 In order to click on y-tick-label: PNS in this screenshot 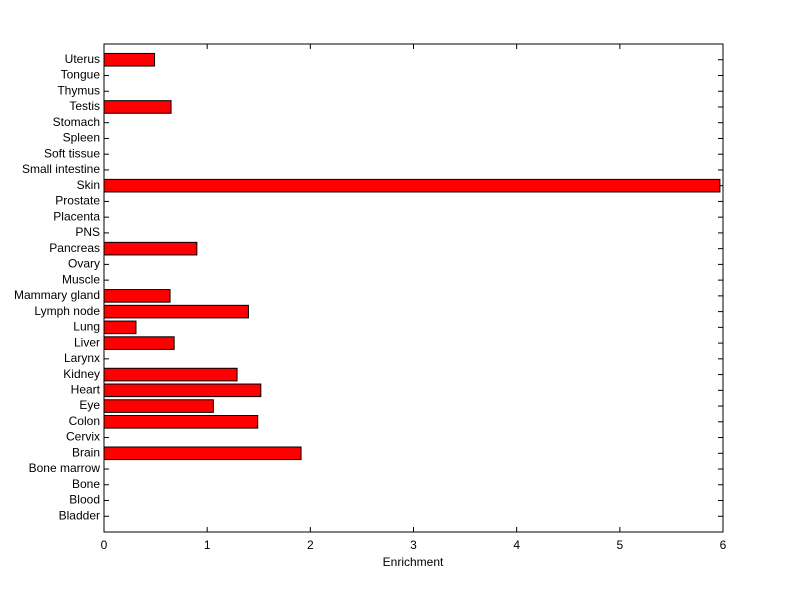, I will do `click(87, 232)`.